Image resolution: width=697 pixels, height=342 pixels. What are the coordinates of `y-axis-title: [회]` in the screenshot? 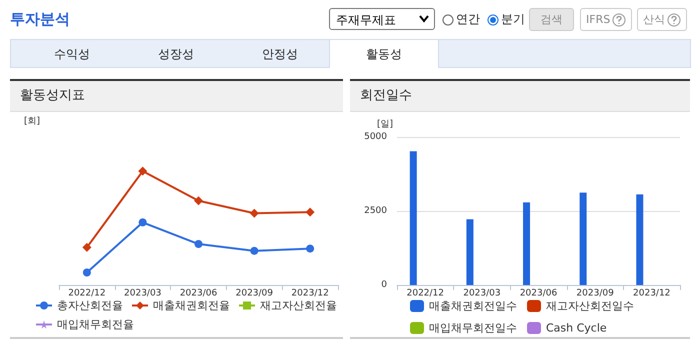 It's located at (32, 121).